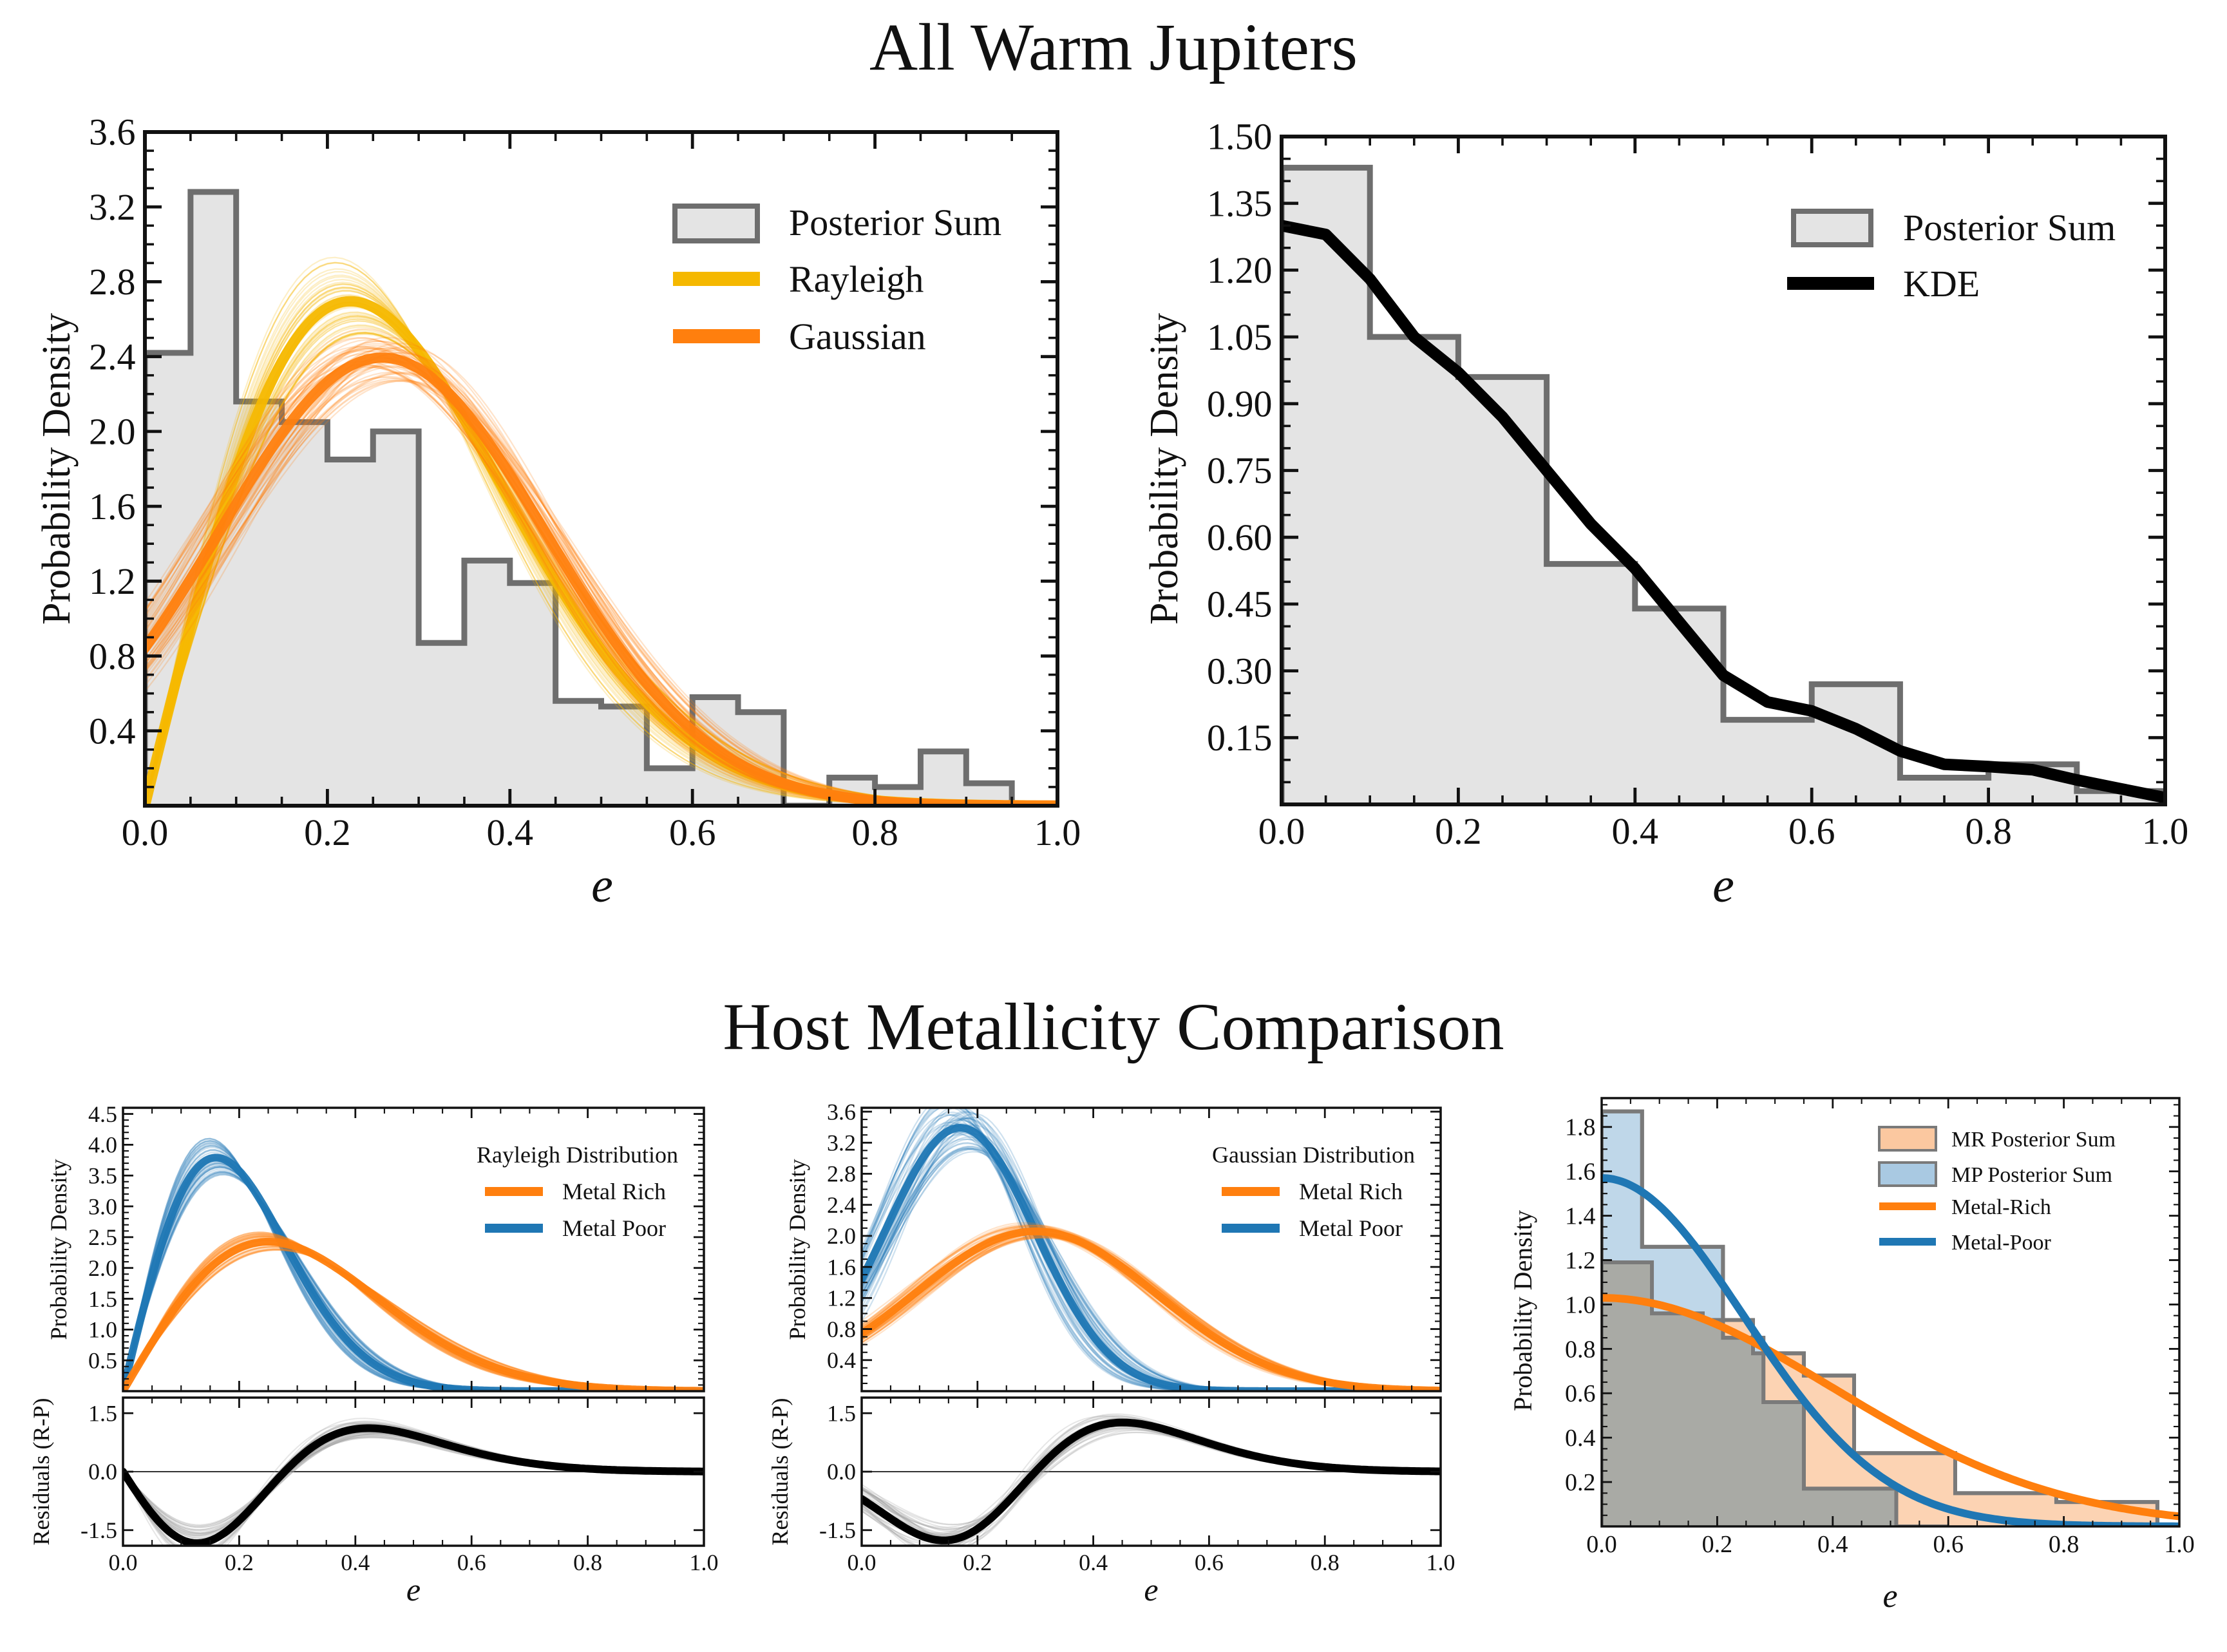 This screenshot has height=1652, width=2227. Describe the element at coordinates (413, 1590) in the screenshot. I see `x-axis-label: e` at that location.